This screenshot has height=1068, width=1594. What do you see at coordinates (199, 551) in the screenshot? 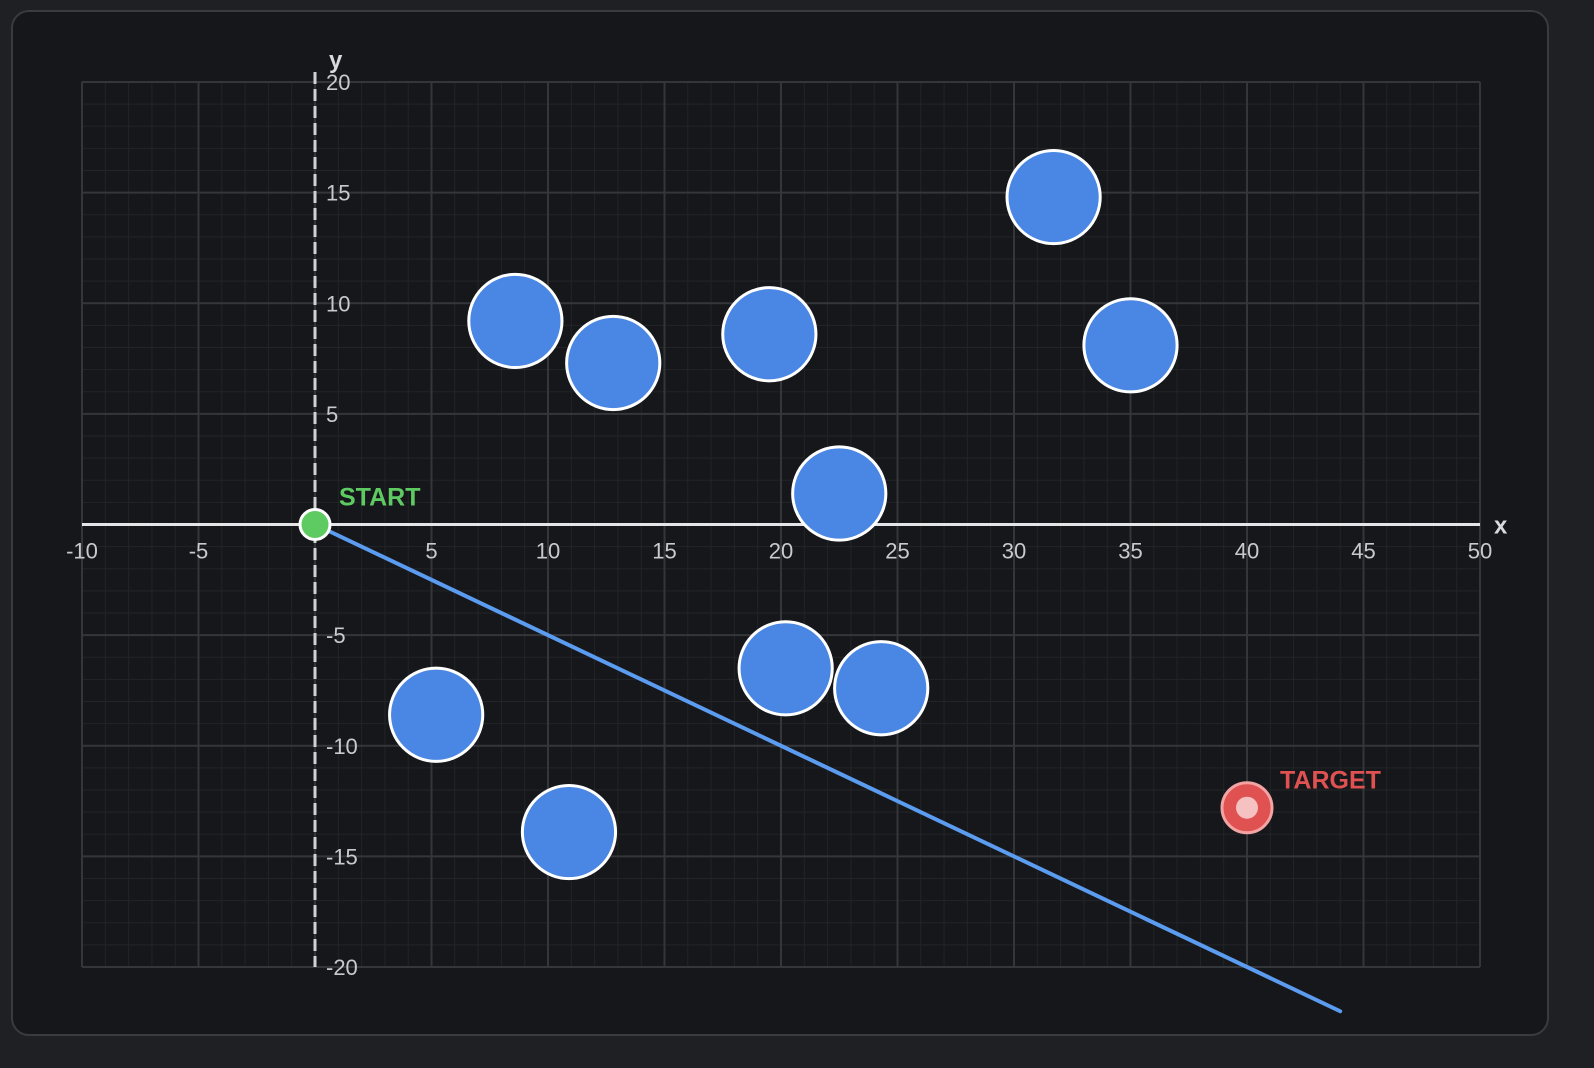
I see `x-tick-label: -5` at bounding box center [199, 551].